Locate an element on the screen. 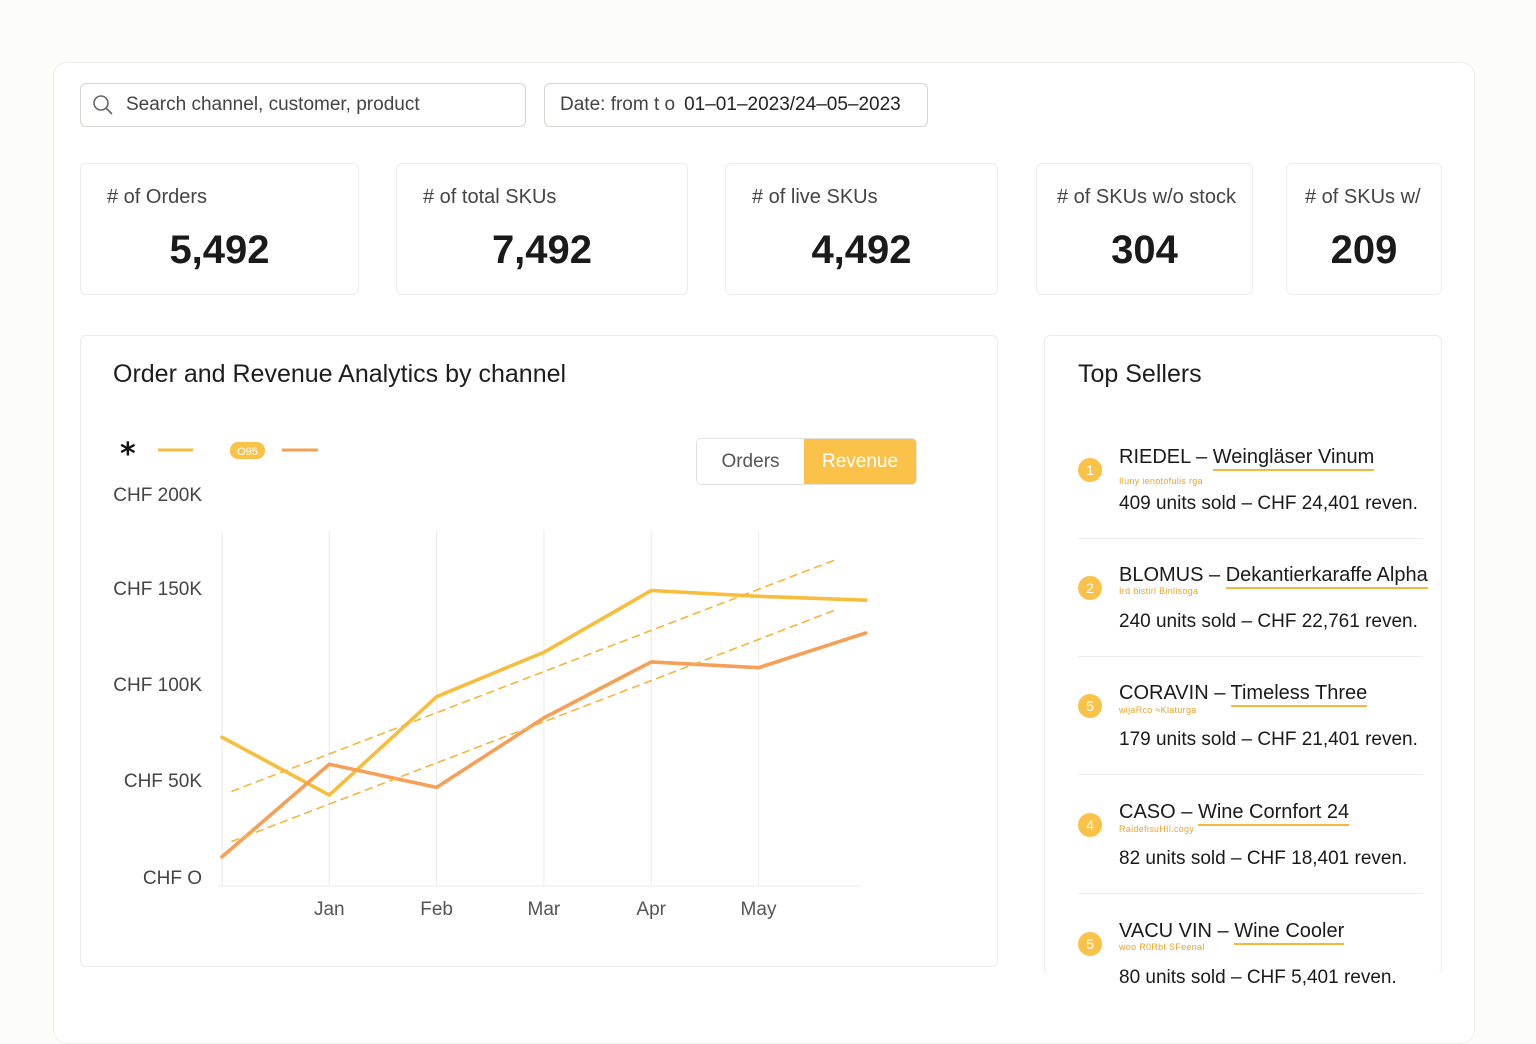  search-icon is located at coordinates (103, 105).